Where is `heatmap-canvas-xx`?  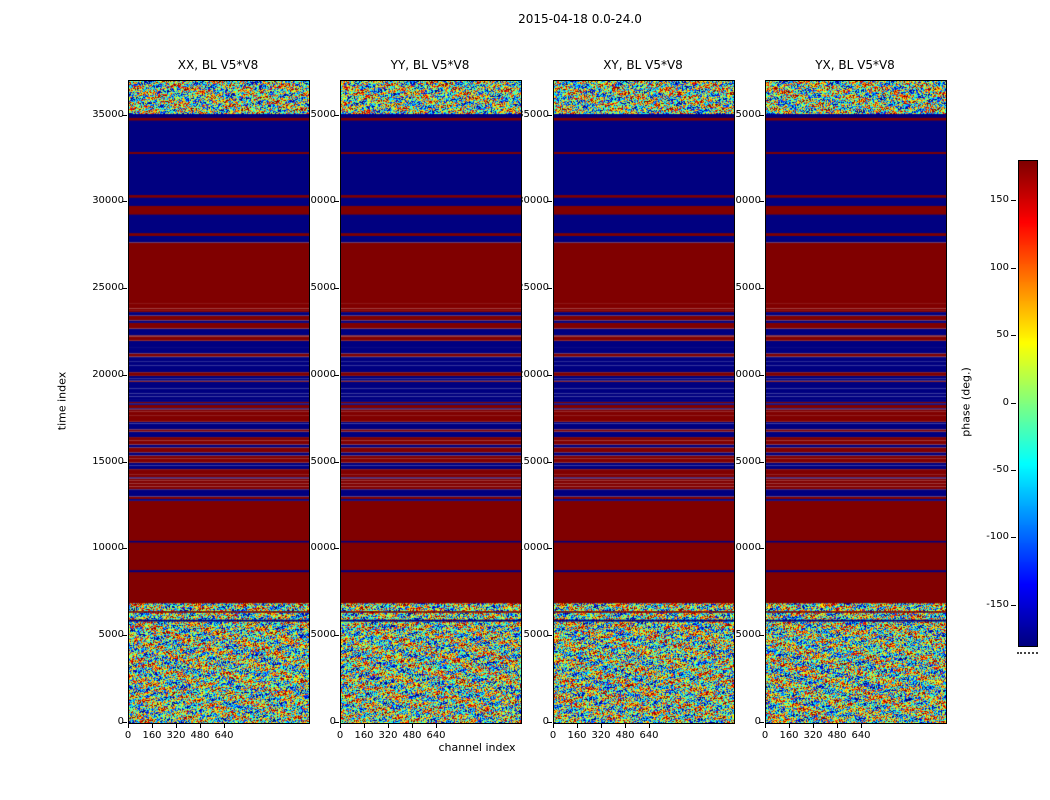
heatmap-canvas-xx is located at coordinates (219, 402).